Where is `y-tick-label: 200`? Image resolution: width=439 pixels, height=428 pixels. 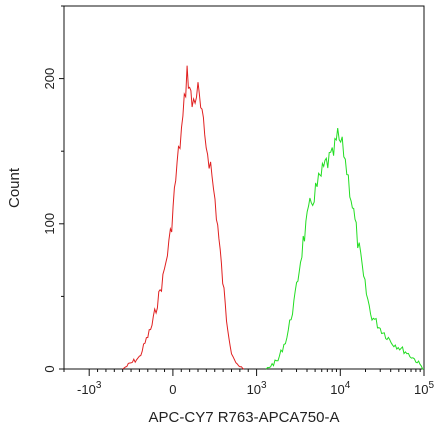
y-tick-label: 200 is located at coordinates (49, 79).